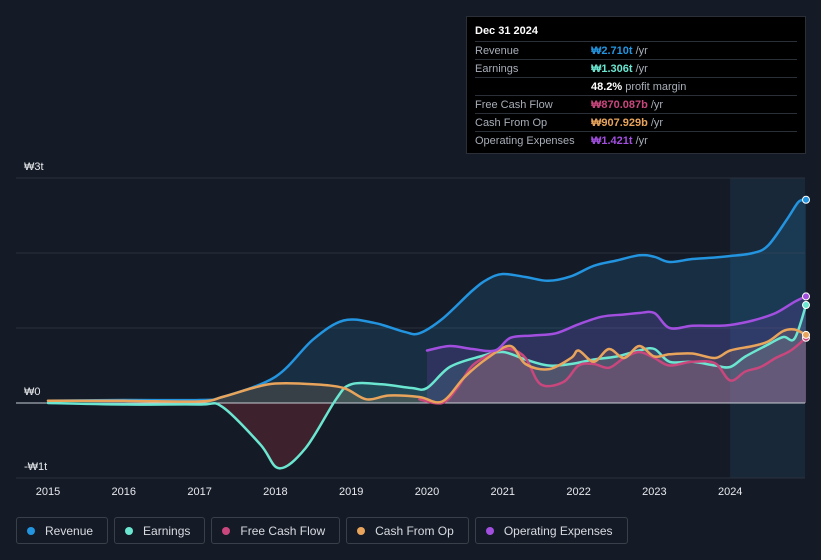 This screenshot has width=821, height=560. I want to click on legend-item-free-cash-flow: Free Cash Flow, so click(276, 530).